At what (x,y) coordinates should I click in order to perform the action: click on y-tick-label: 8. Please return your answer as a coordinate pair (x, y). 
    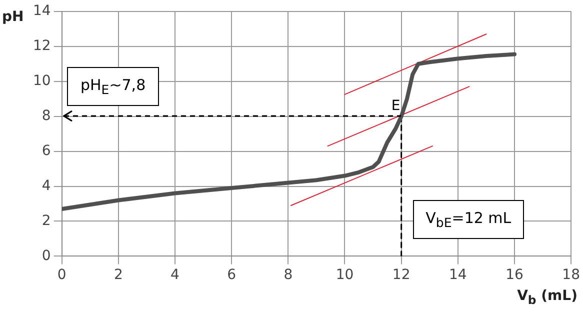
    Looking at the image, I should click on (46, 116).